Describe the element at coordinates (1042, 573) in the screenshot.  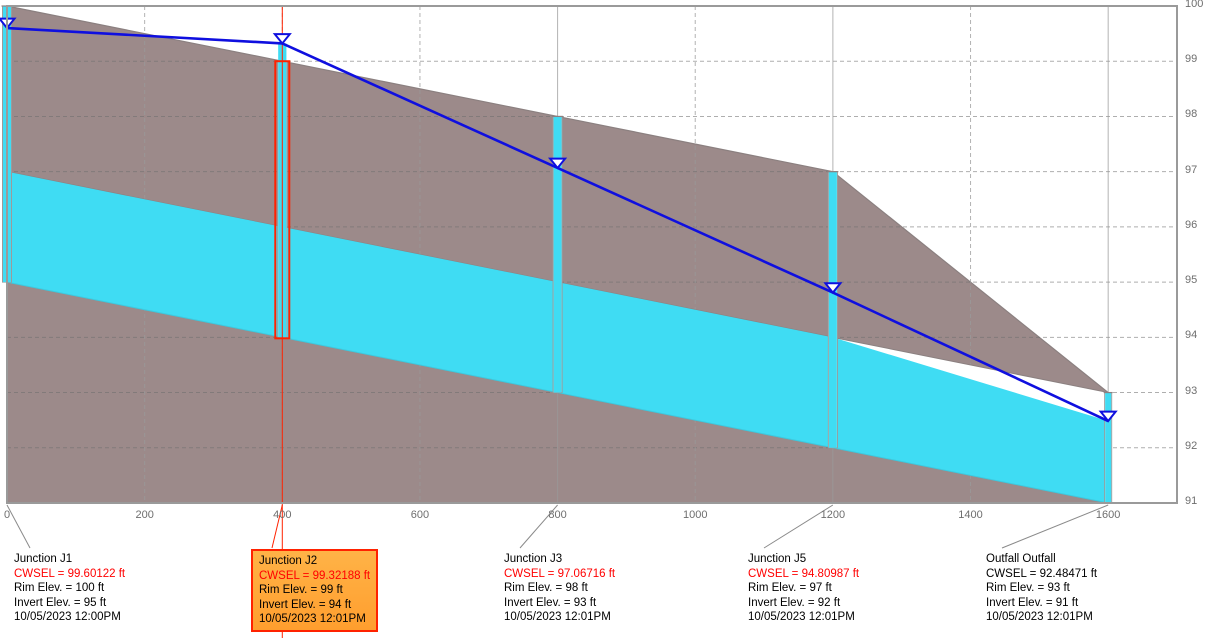
I see `callout-outfall-cwsel: CWSEL = 92.48471 ft` at that location.